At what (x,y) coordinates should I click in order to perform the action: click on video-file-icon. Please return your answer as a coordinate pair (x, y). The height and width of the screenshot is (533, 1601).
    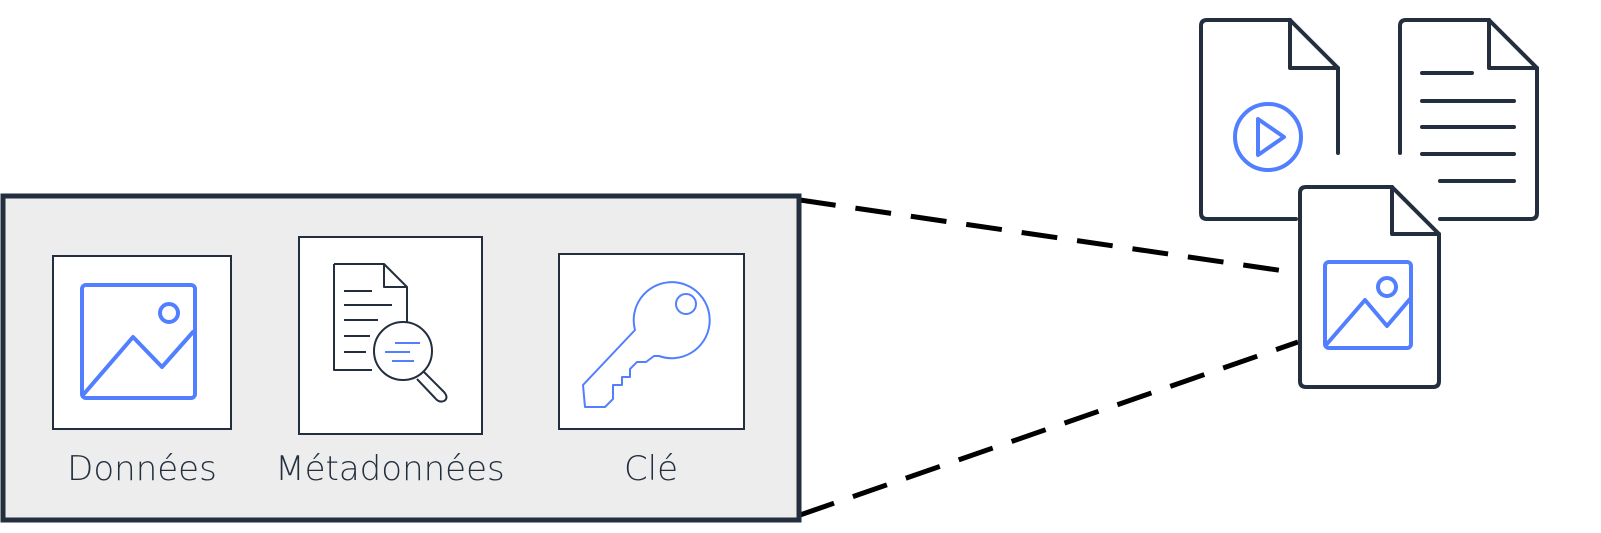
    Looking at the image, I should click on (1269, 119).